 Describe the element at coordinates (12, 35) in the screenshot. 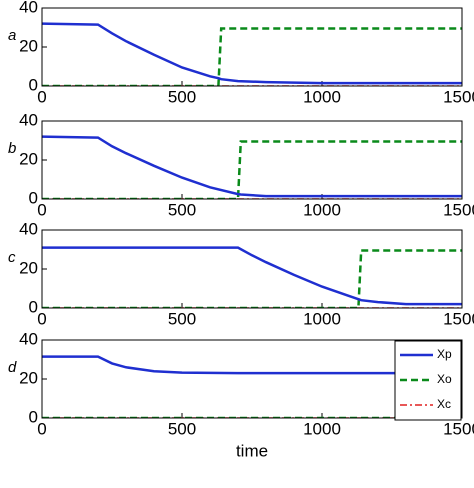

I see `panel-label: a` at that location.